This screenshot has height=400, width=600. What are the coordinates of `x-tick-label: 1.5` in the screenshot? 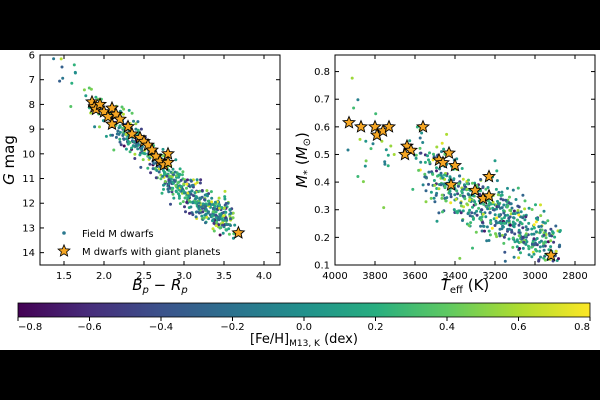 It's located at (64, 276).